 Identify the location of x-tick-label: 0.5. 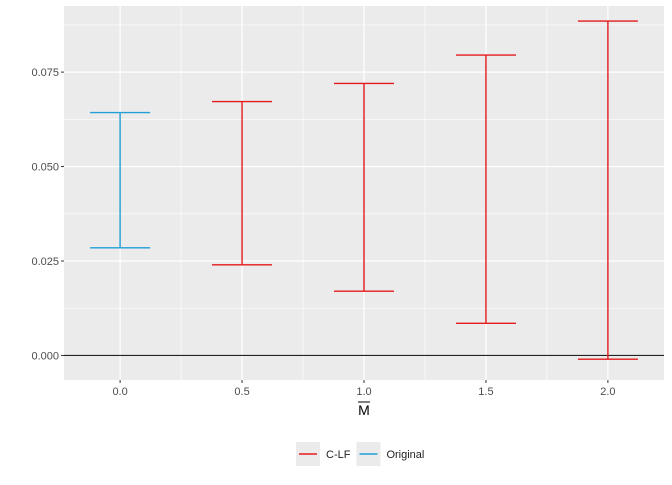
(241, 392).